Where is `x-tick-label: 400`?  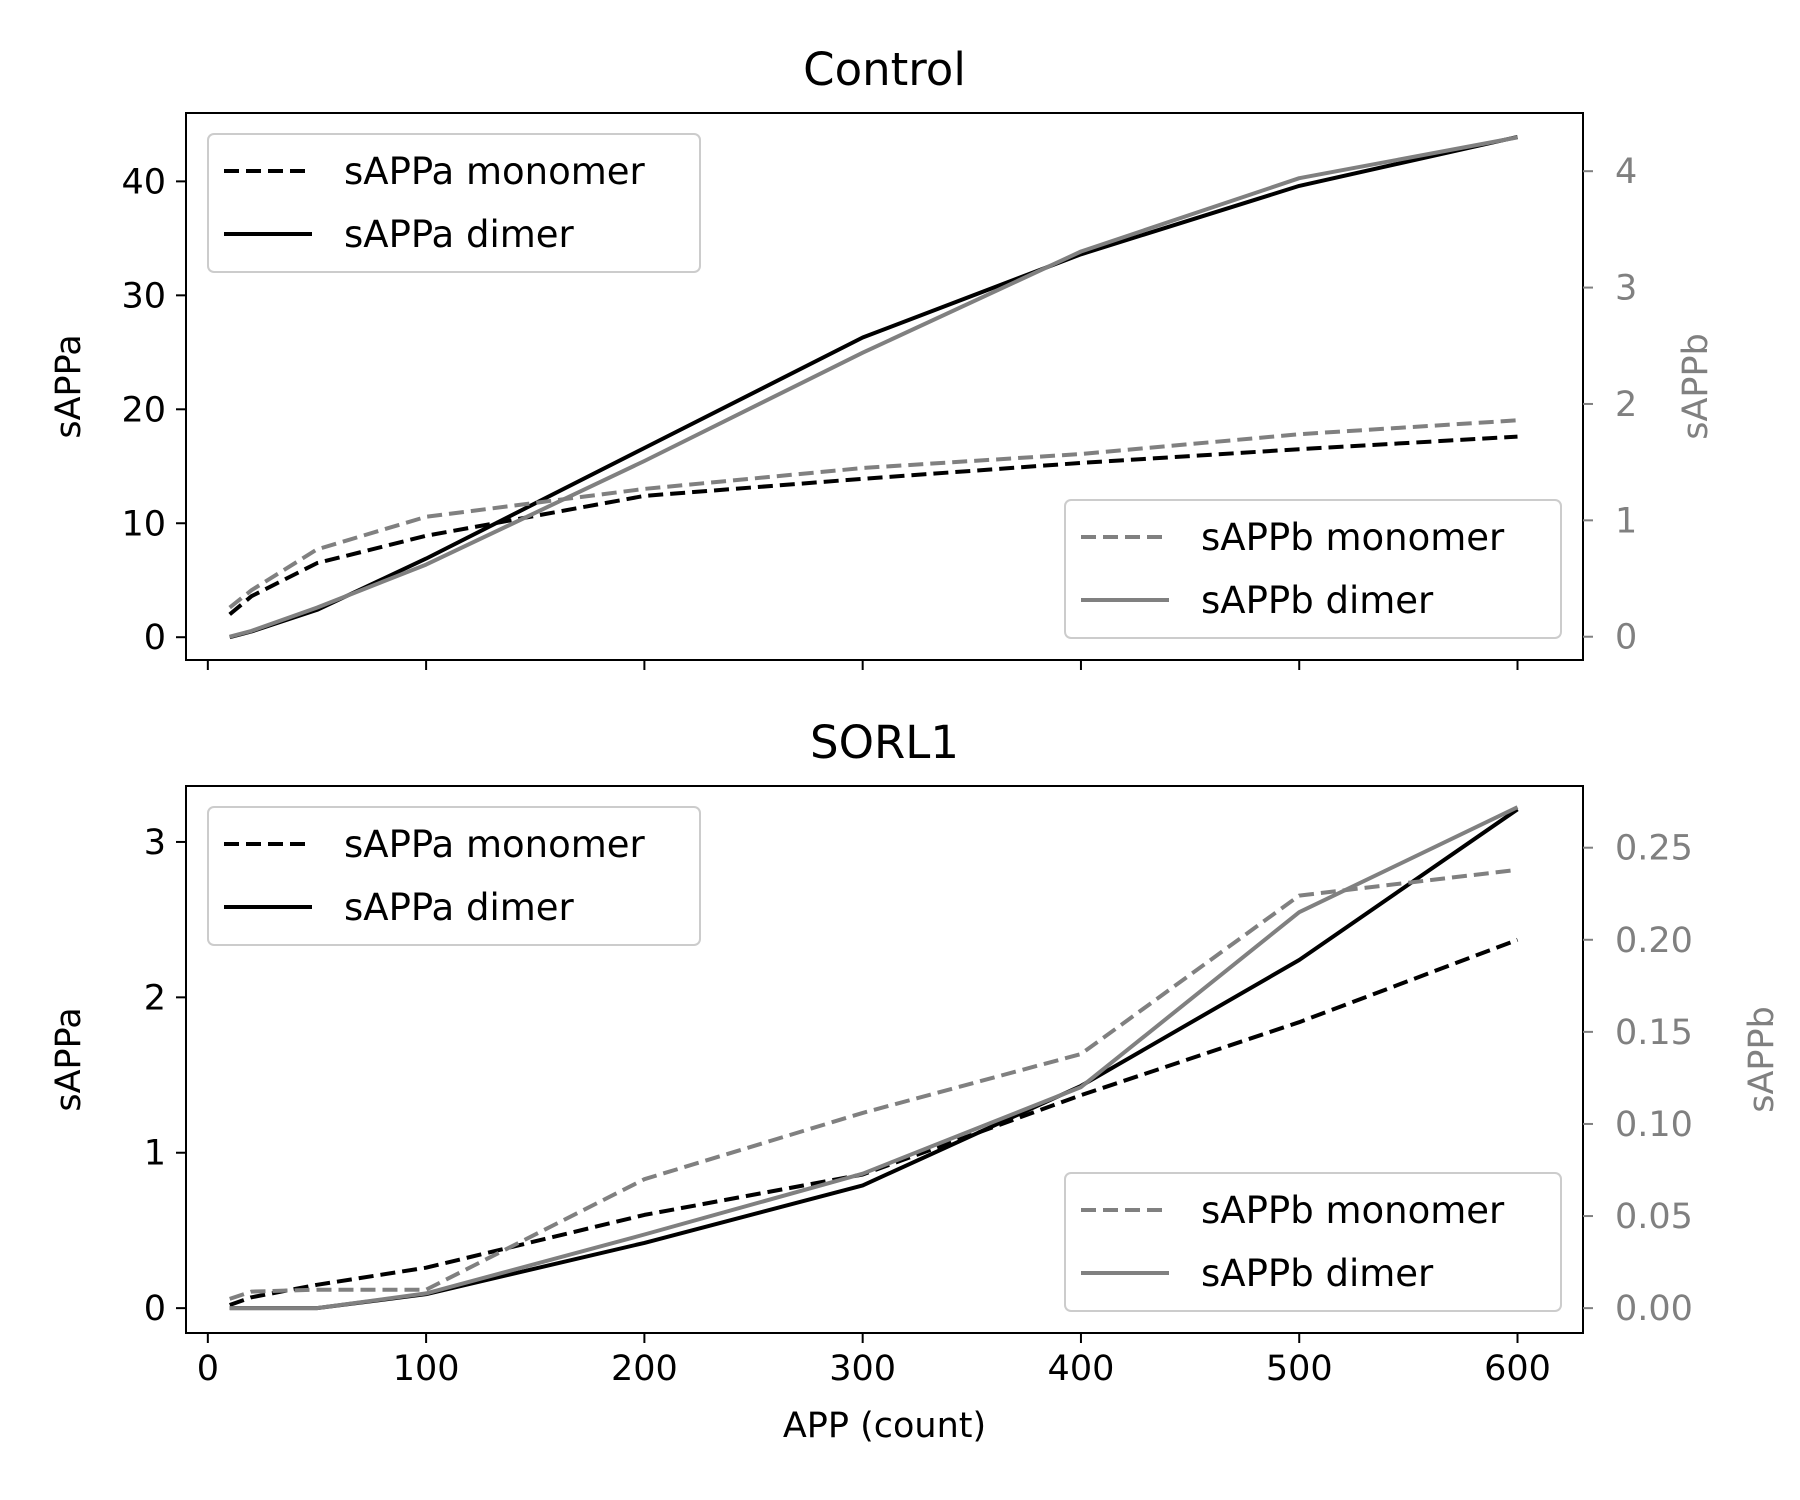
x-tick-label: 400 is located at coordinates (1081, 1369).